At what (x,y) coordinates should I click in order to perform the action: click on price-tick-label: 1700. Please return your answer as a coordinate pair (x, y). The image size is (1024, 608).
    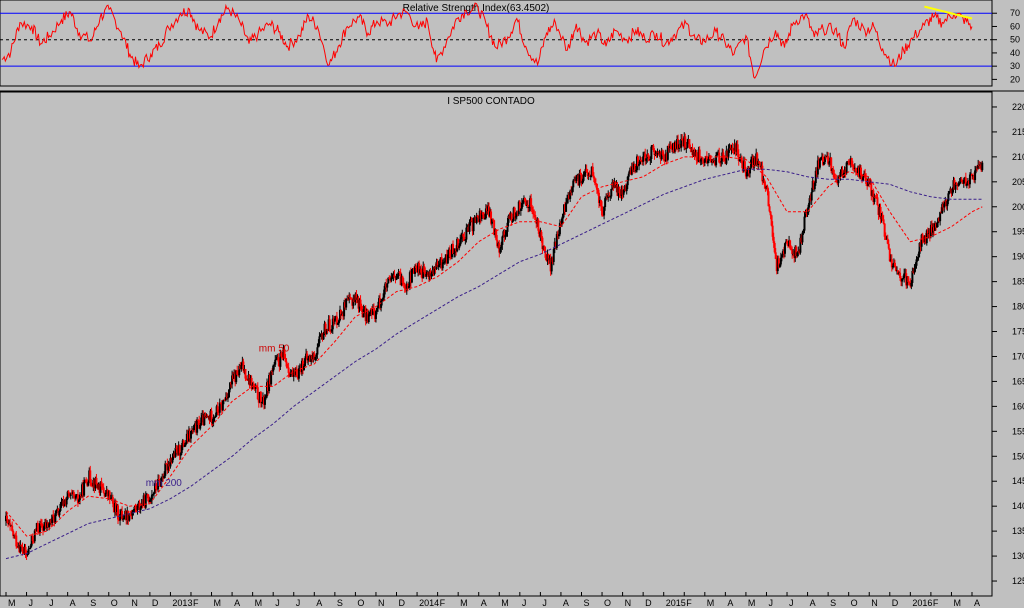
    Looking at the image, I should click on (1018, 356).